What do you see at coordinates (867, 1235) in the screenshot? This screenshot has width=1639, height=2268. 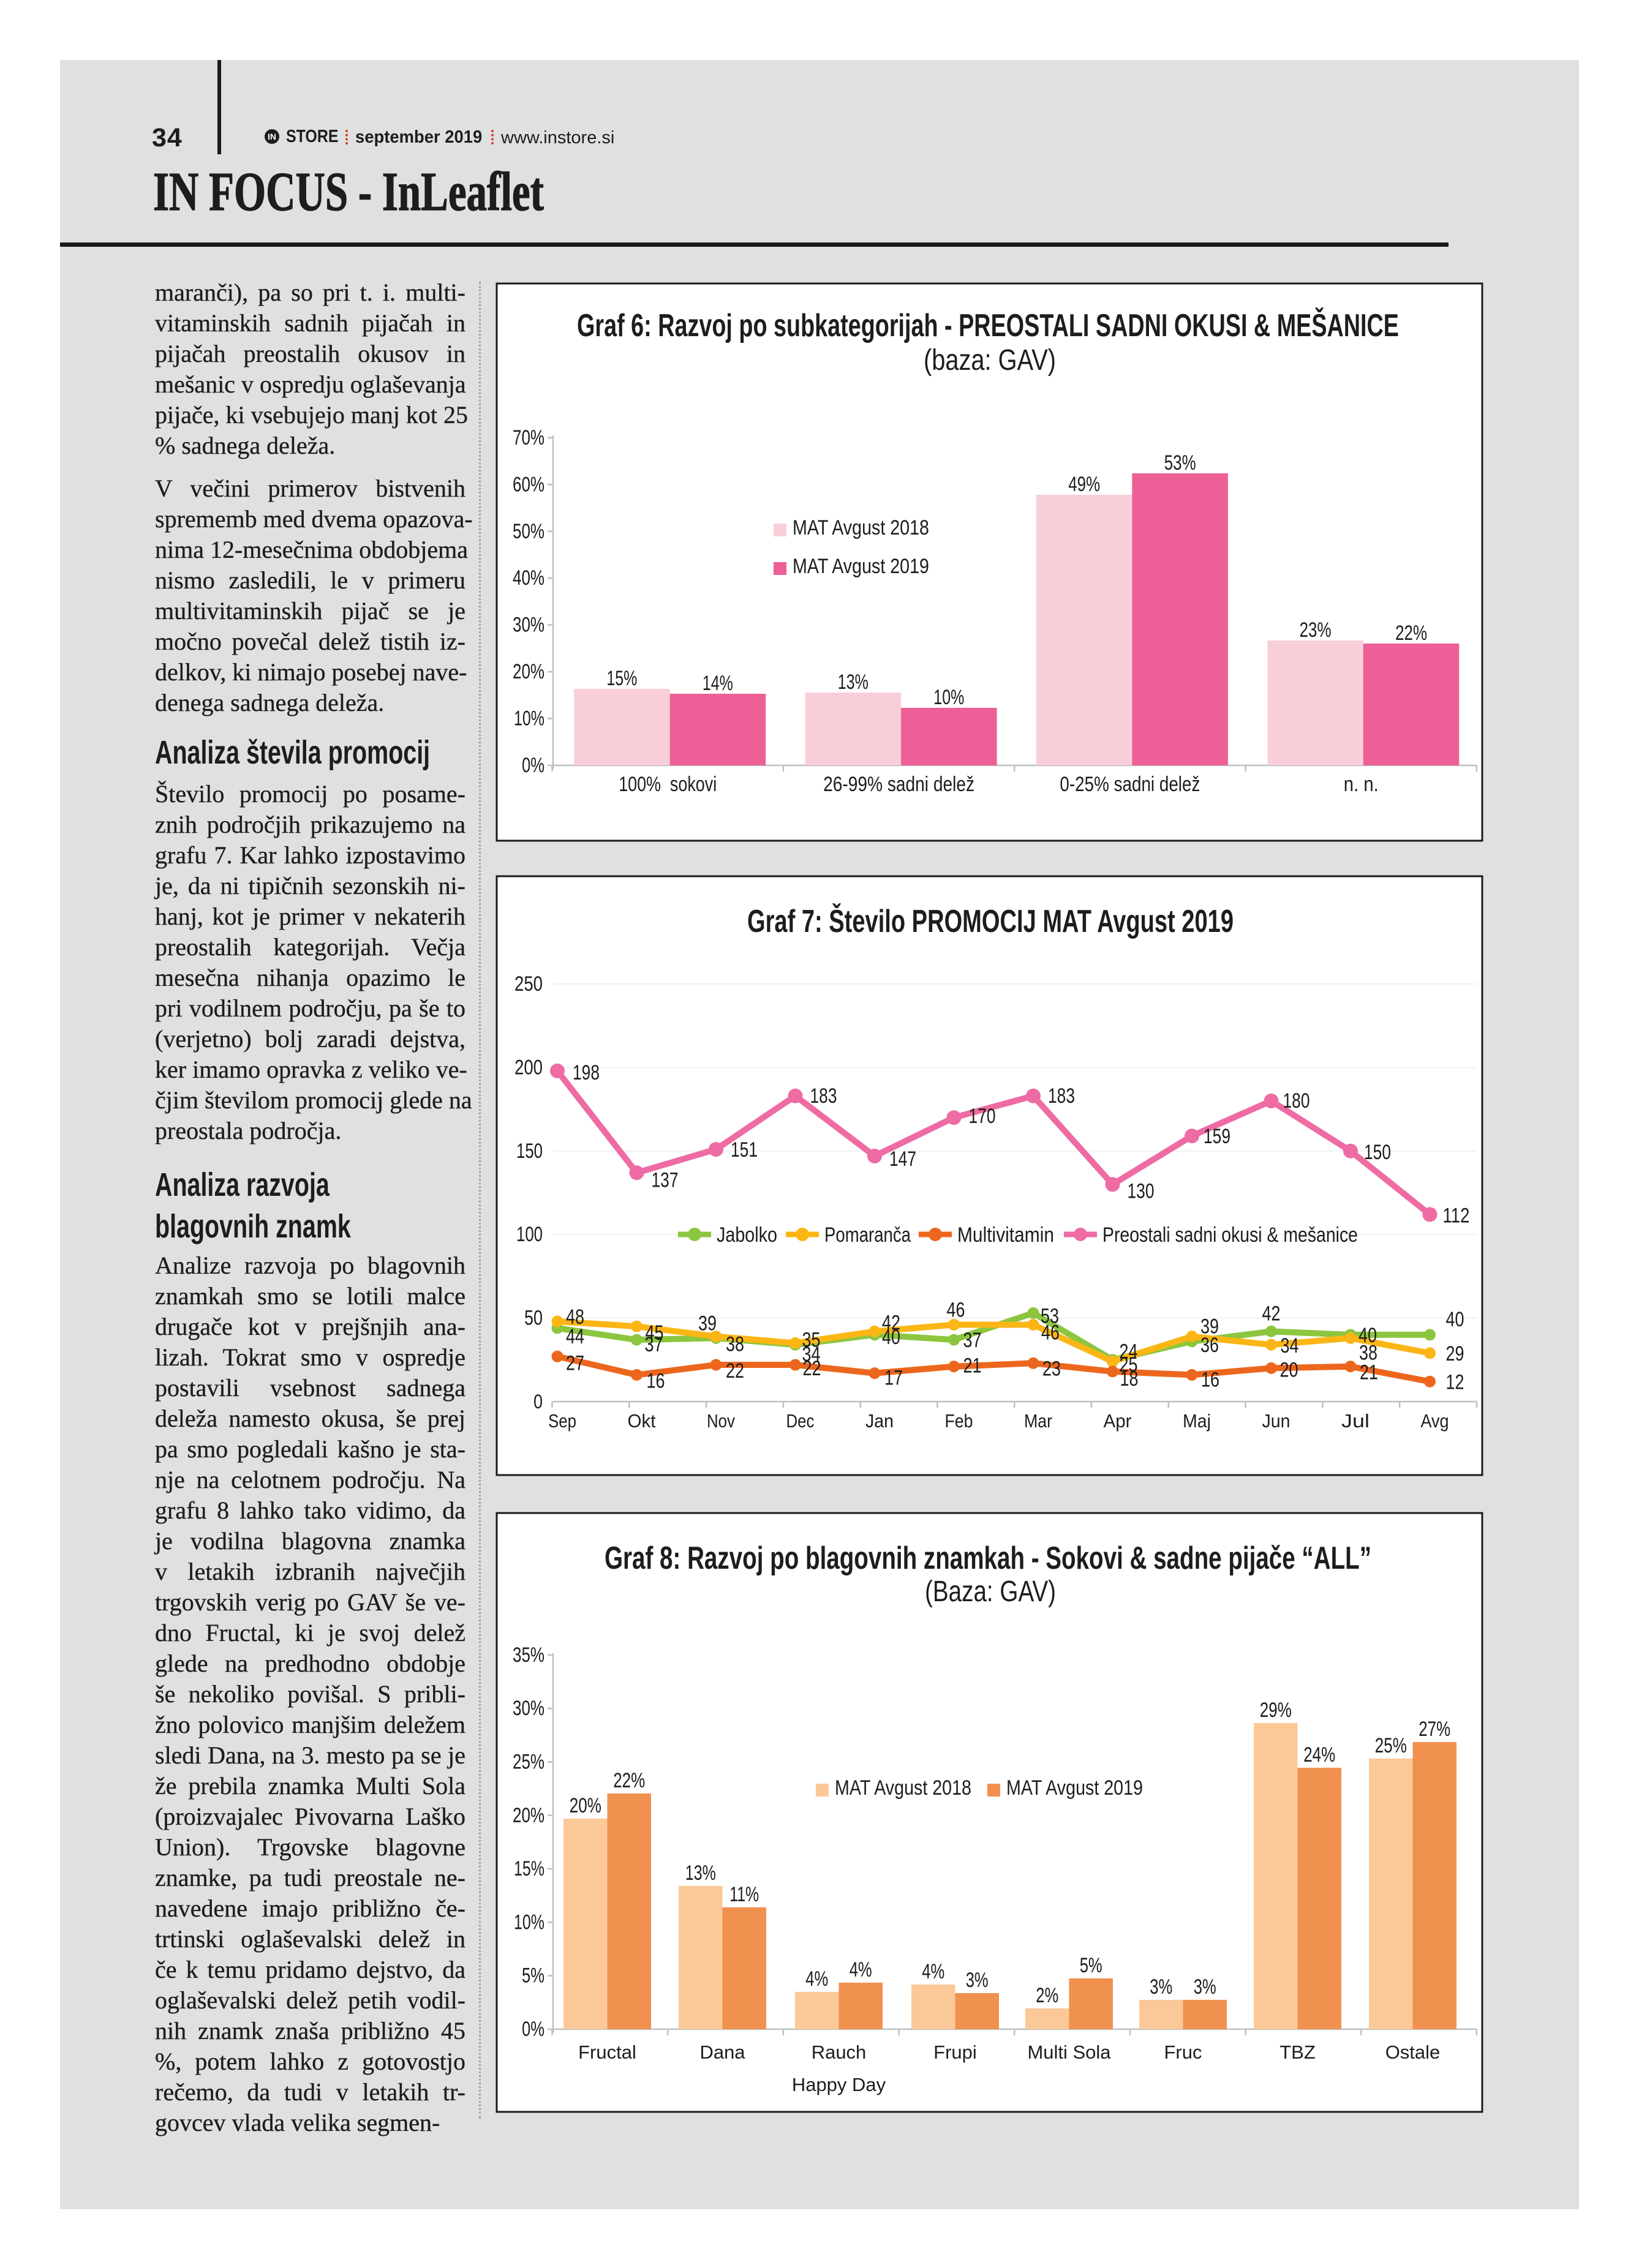 I see `svg-text: Pomaranča` at bounding box center [867, 1235].